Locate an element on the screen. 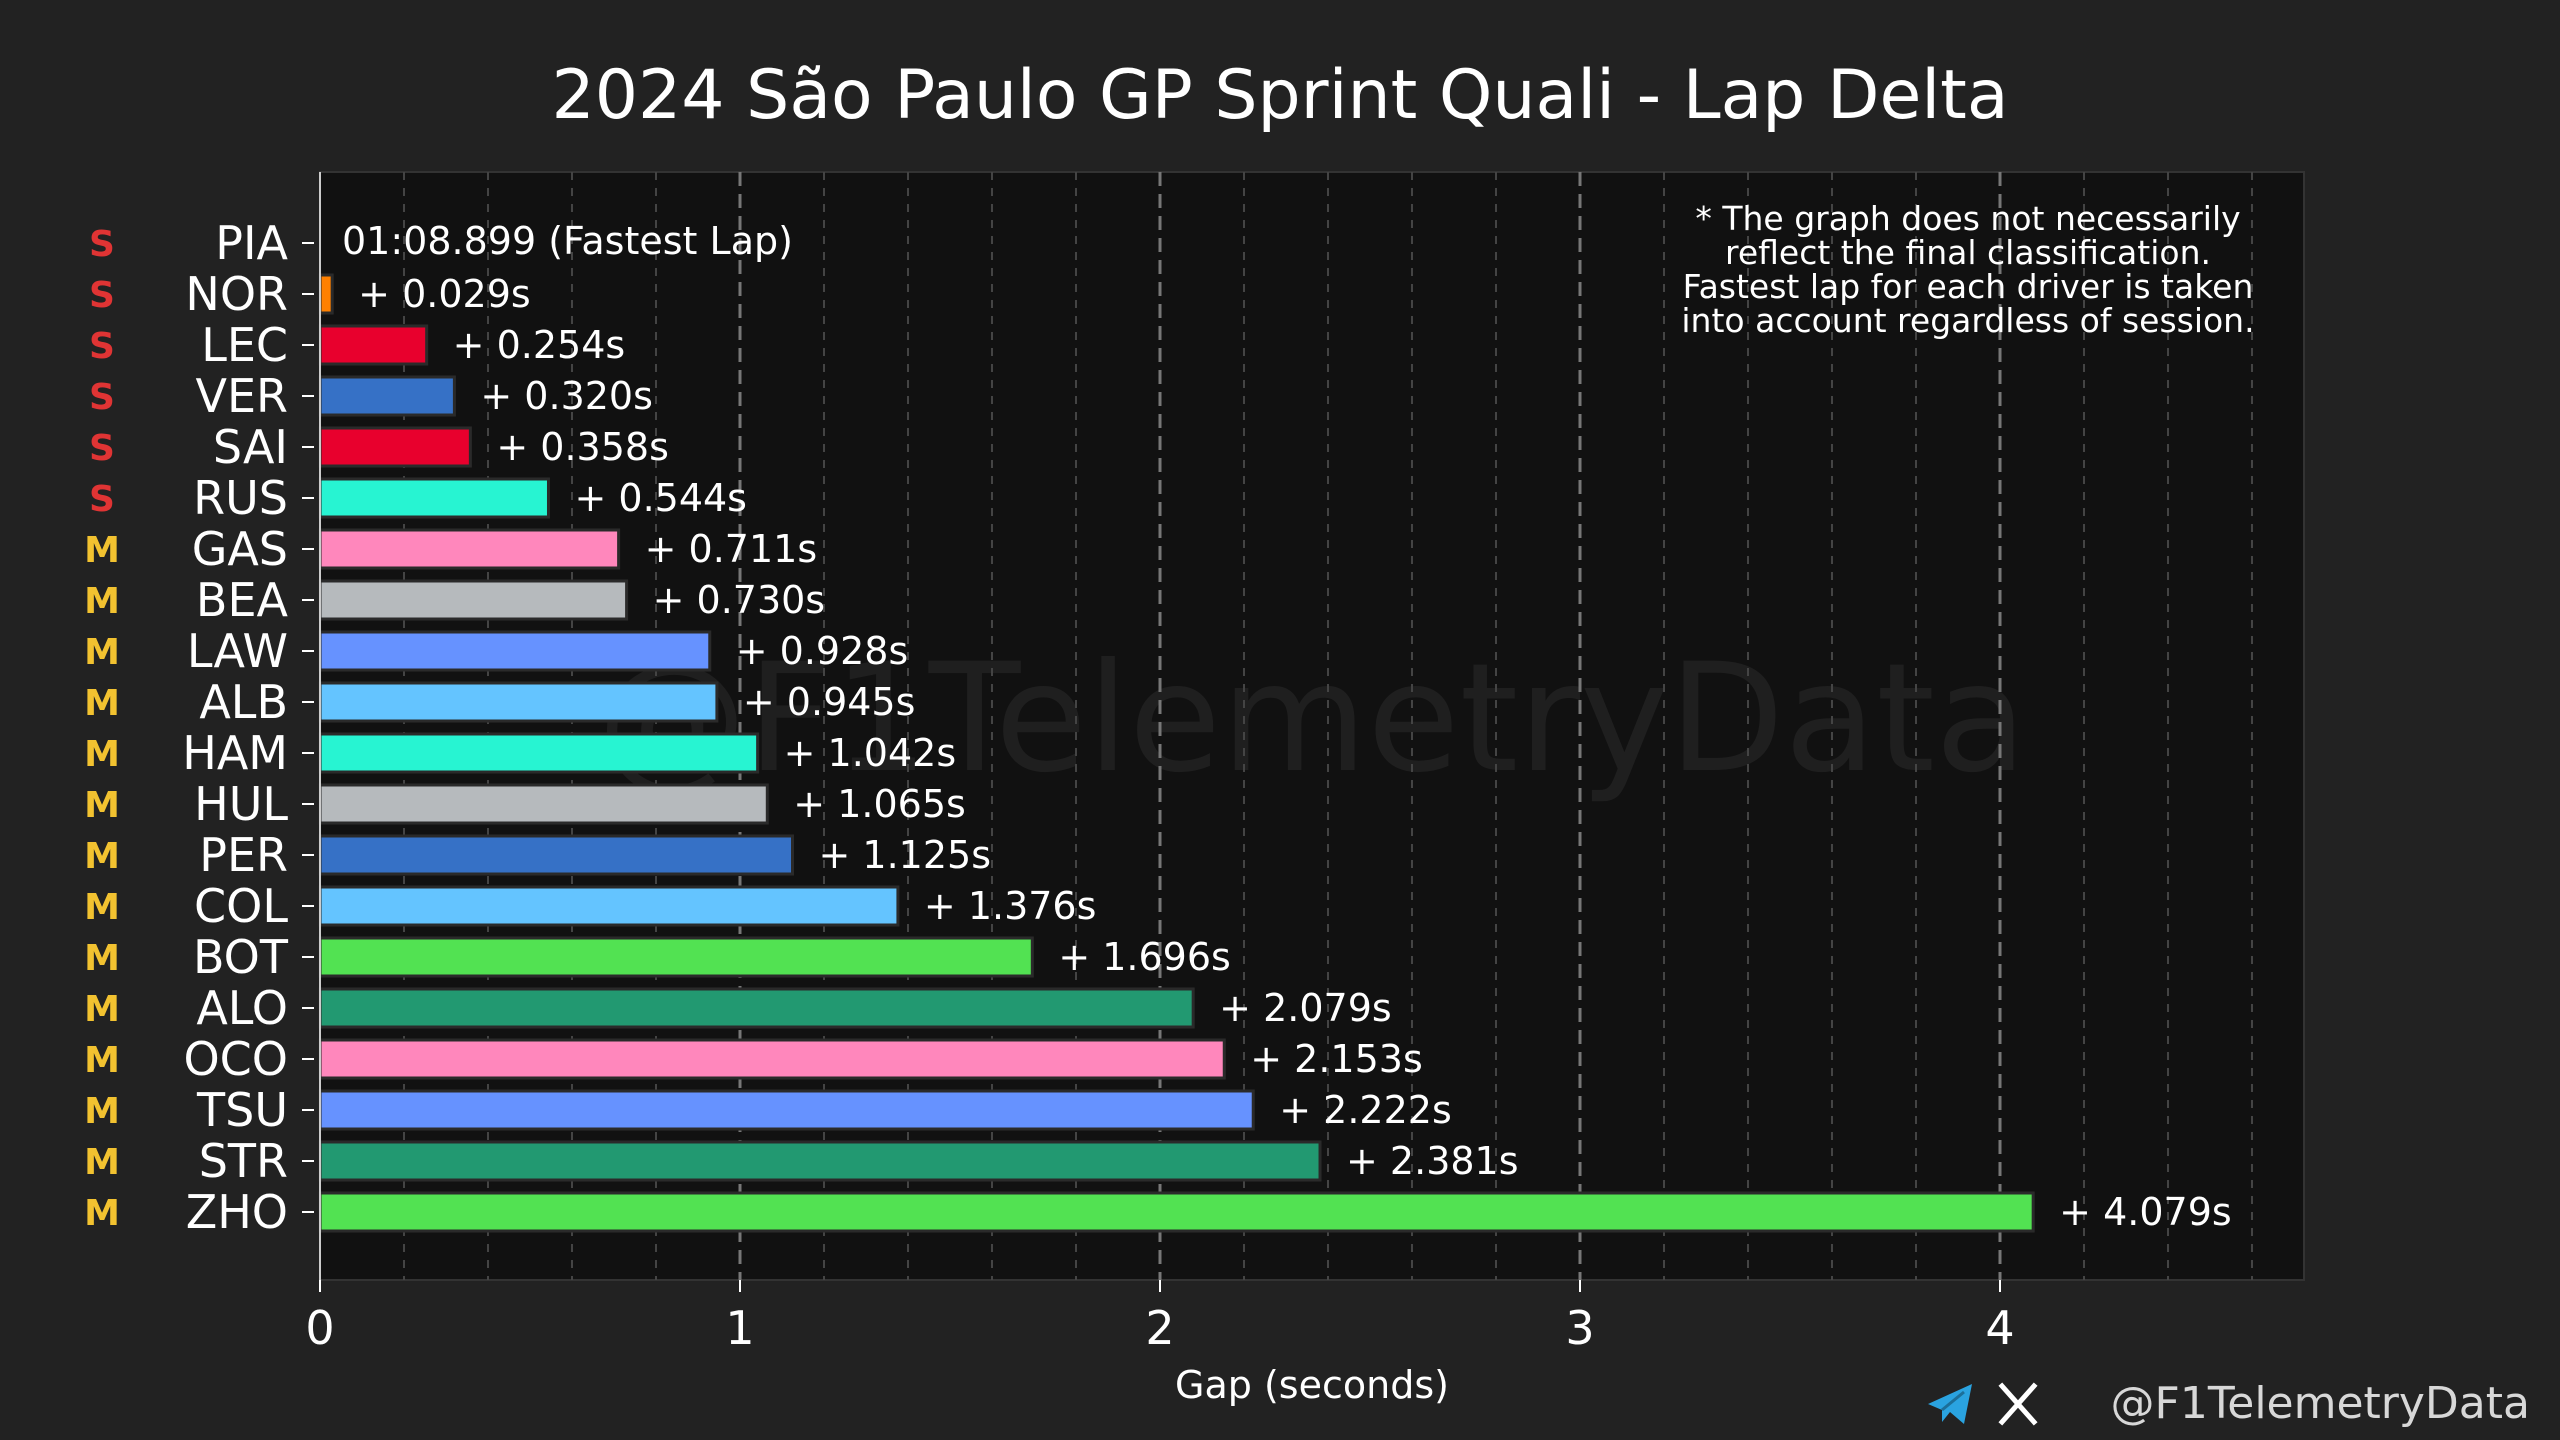 Image resolution: width=2560 pixels, height=1440 pixels. tyre-label-per: M is located at coordinates (102, 856).